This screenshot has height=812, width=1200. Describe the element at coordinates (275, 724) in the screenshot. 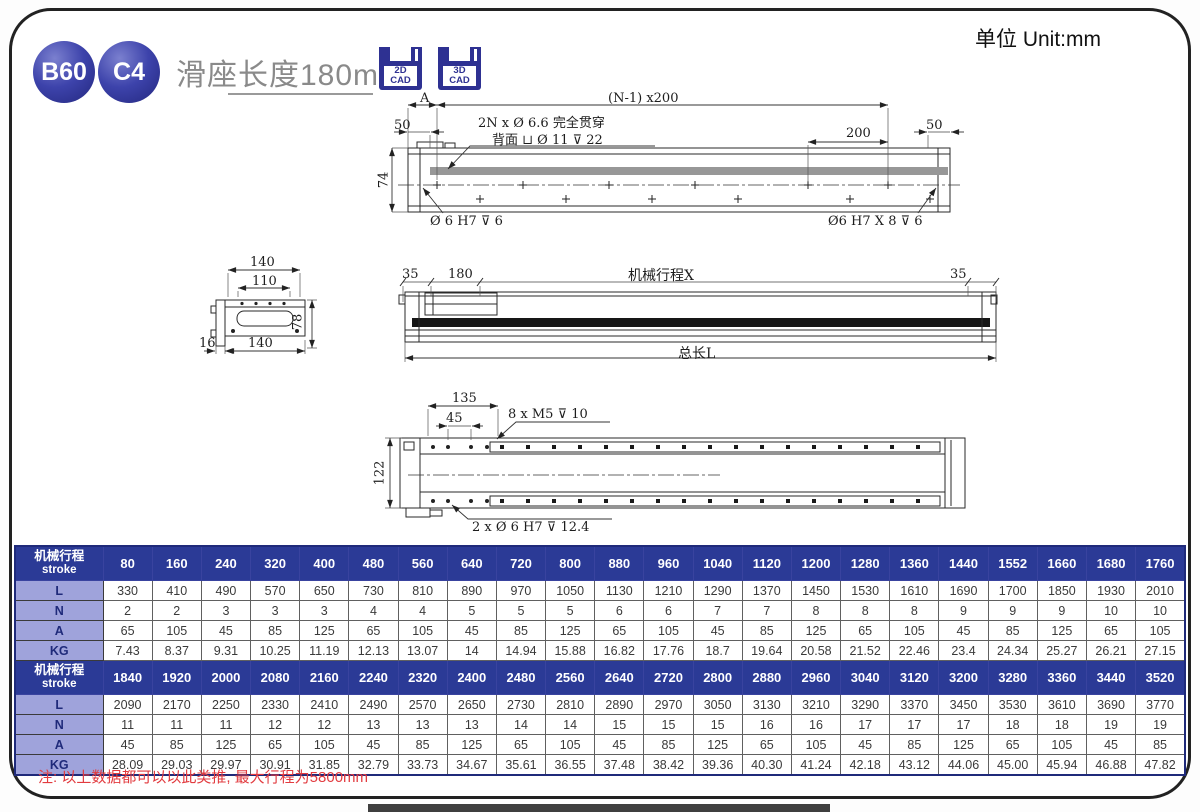

I see `data-cell: 12` at that location.